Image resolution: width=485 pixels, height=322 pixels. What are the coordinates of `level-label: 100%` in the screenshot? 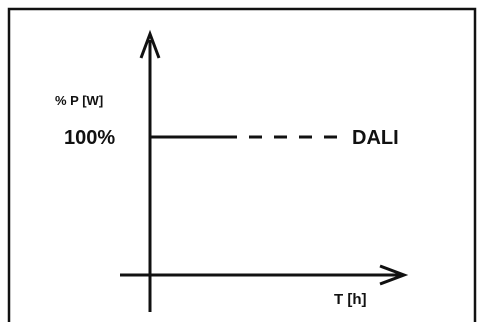 It's located at (89, 138).